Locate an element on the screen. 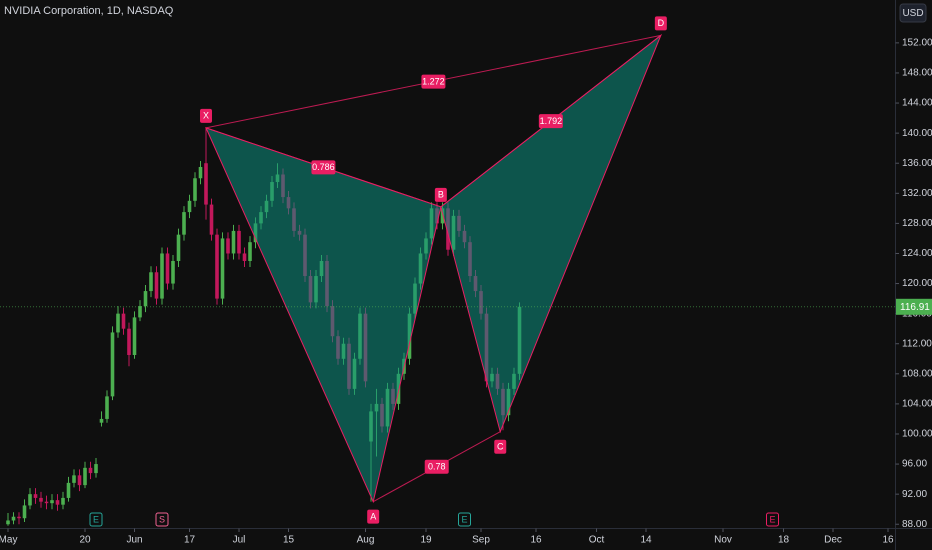  y-tick-label: 100.00 is located at coordinates (917, 434).